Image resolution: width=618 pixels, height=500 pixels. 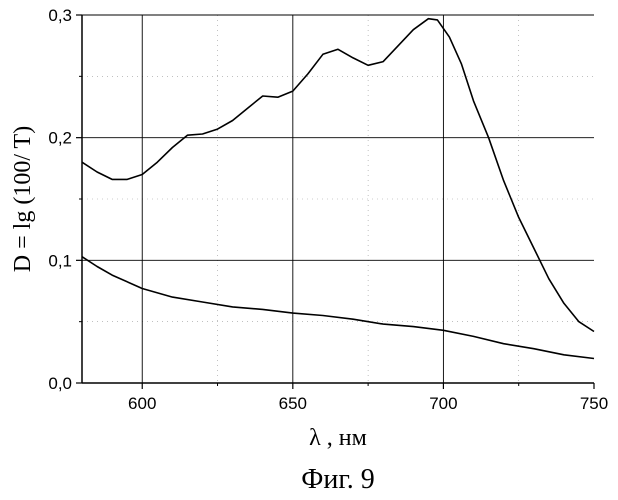 What do you see at coordinates (60, 260) in the screenshot?
I see `y-tick-label: 0,1` at bounding box center [60, 260].